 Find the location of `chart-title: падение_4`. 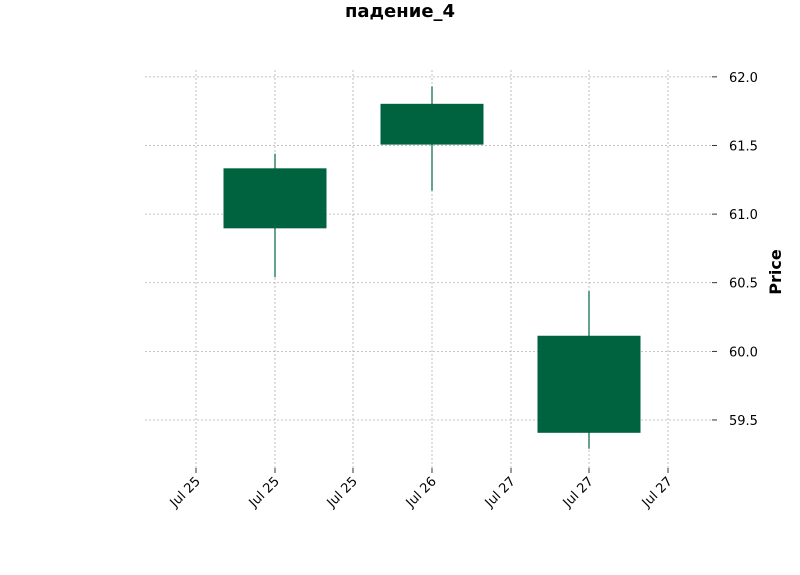

chart-title: падение_4 is located at coordinates (400, 11).